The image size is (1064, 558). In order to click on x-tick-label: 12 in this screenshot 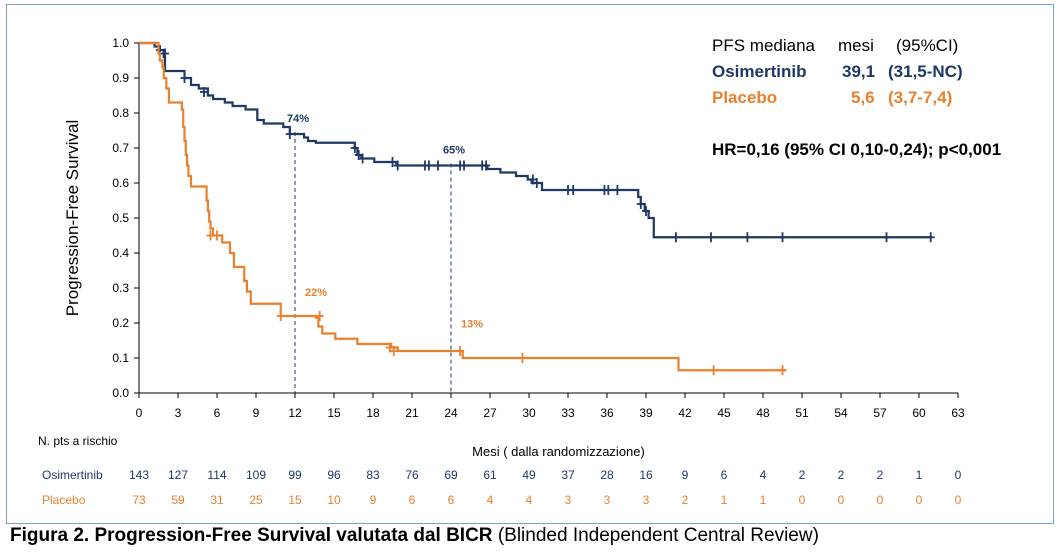, I will do `click(295, 413)`.